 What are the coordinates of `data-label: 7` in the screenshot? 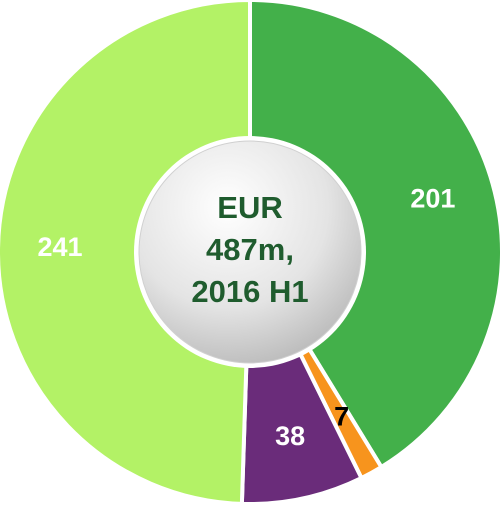 It's located at (341, 417).